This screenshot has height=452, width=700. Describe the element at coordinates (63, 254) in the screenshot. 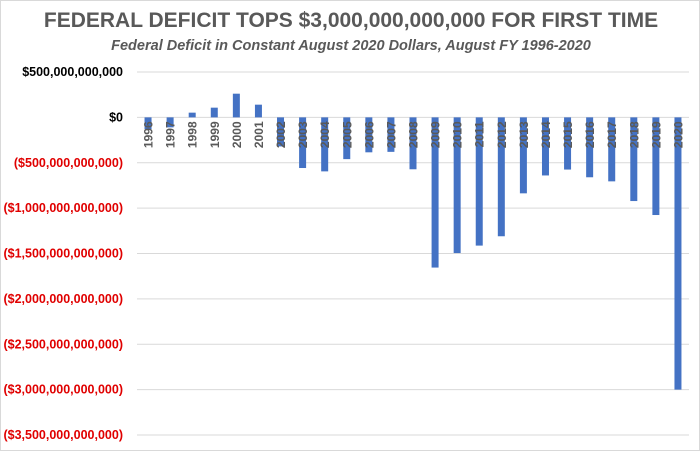

I see `y-tick-label: ($1,500,000,000,000)` at that location.